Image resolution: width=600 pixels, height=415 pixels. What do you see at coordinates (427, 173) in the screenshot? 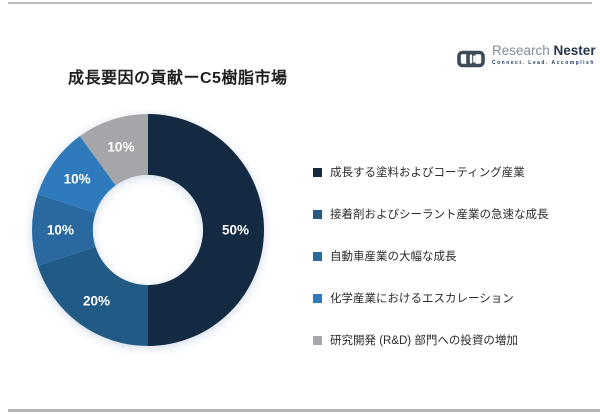
I see `legend-label: 成長する塗料およびコーティング産業` at bounding box center [427, 173].